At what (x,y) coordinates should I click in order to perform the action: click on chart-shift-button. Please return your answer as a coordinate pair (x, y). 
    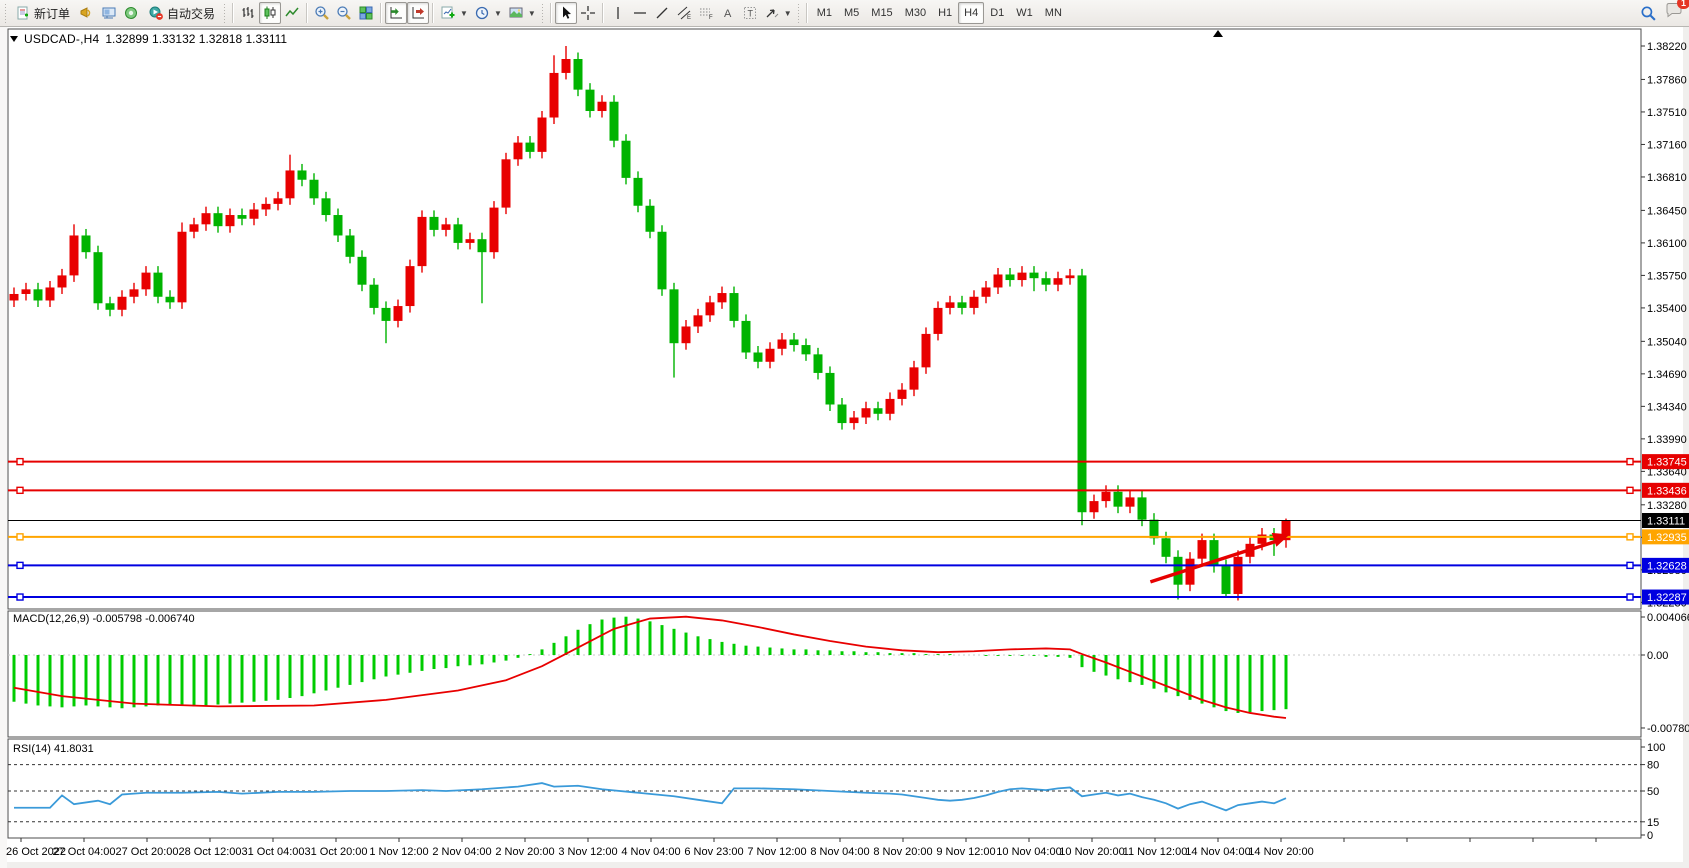
    Looking at the image, I should click on (418, 13).